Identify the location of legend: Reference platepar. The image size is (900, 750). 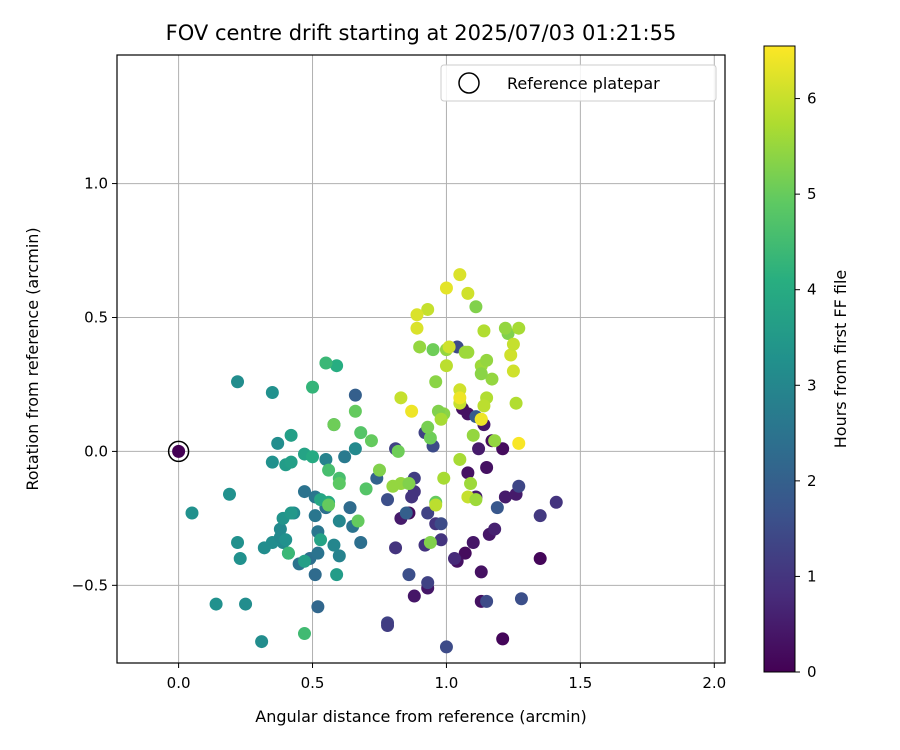
(578, 83).